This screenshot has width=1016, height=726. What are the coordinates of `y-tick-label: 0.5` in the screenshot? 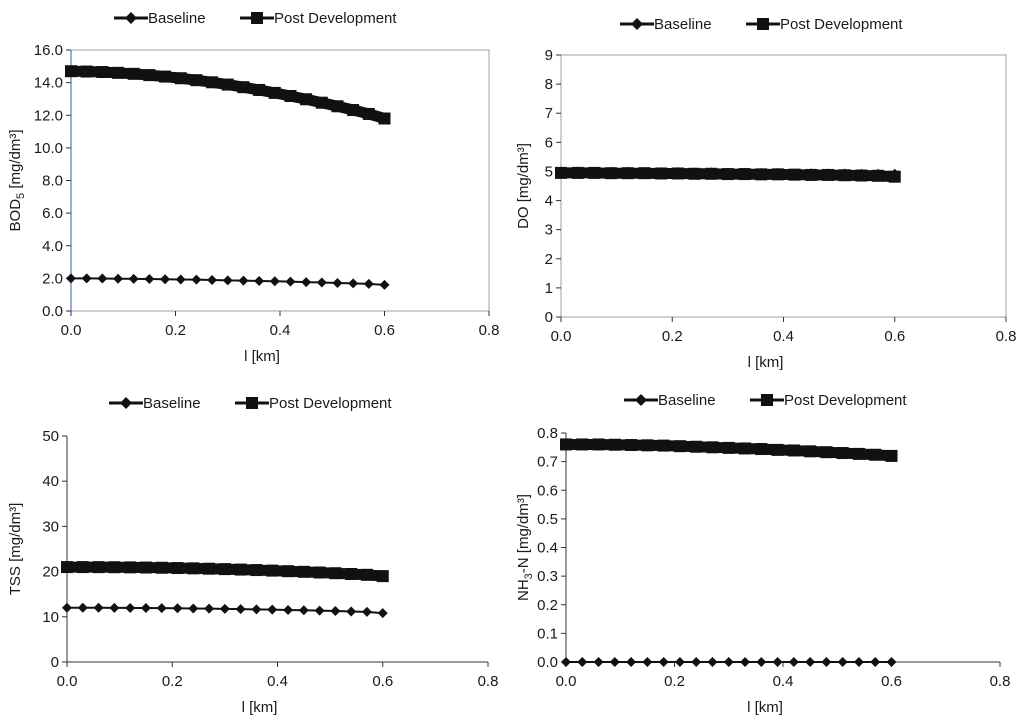 It's located at (547, 519).